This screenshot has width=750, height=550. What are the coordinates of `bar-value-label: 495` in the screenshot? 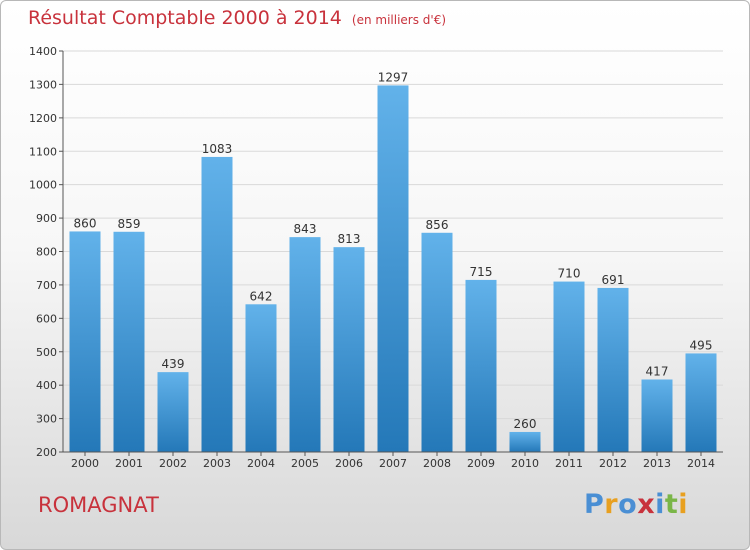 It's located at (701, 345).